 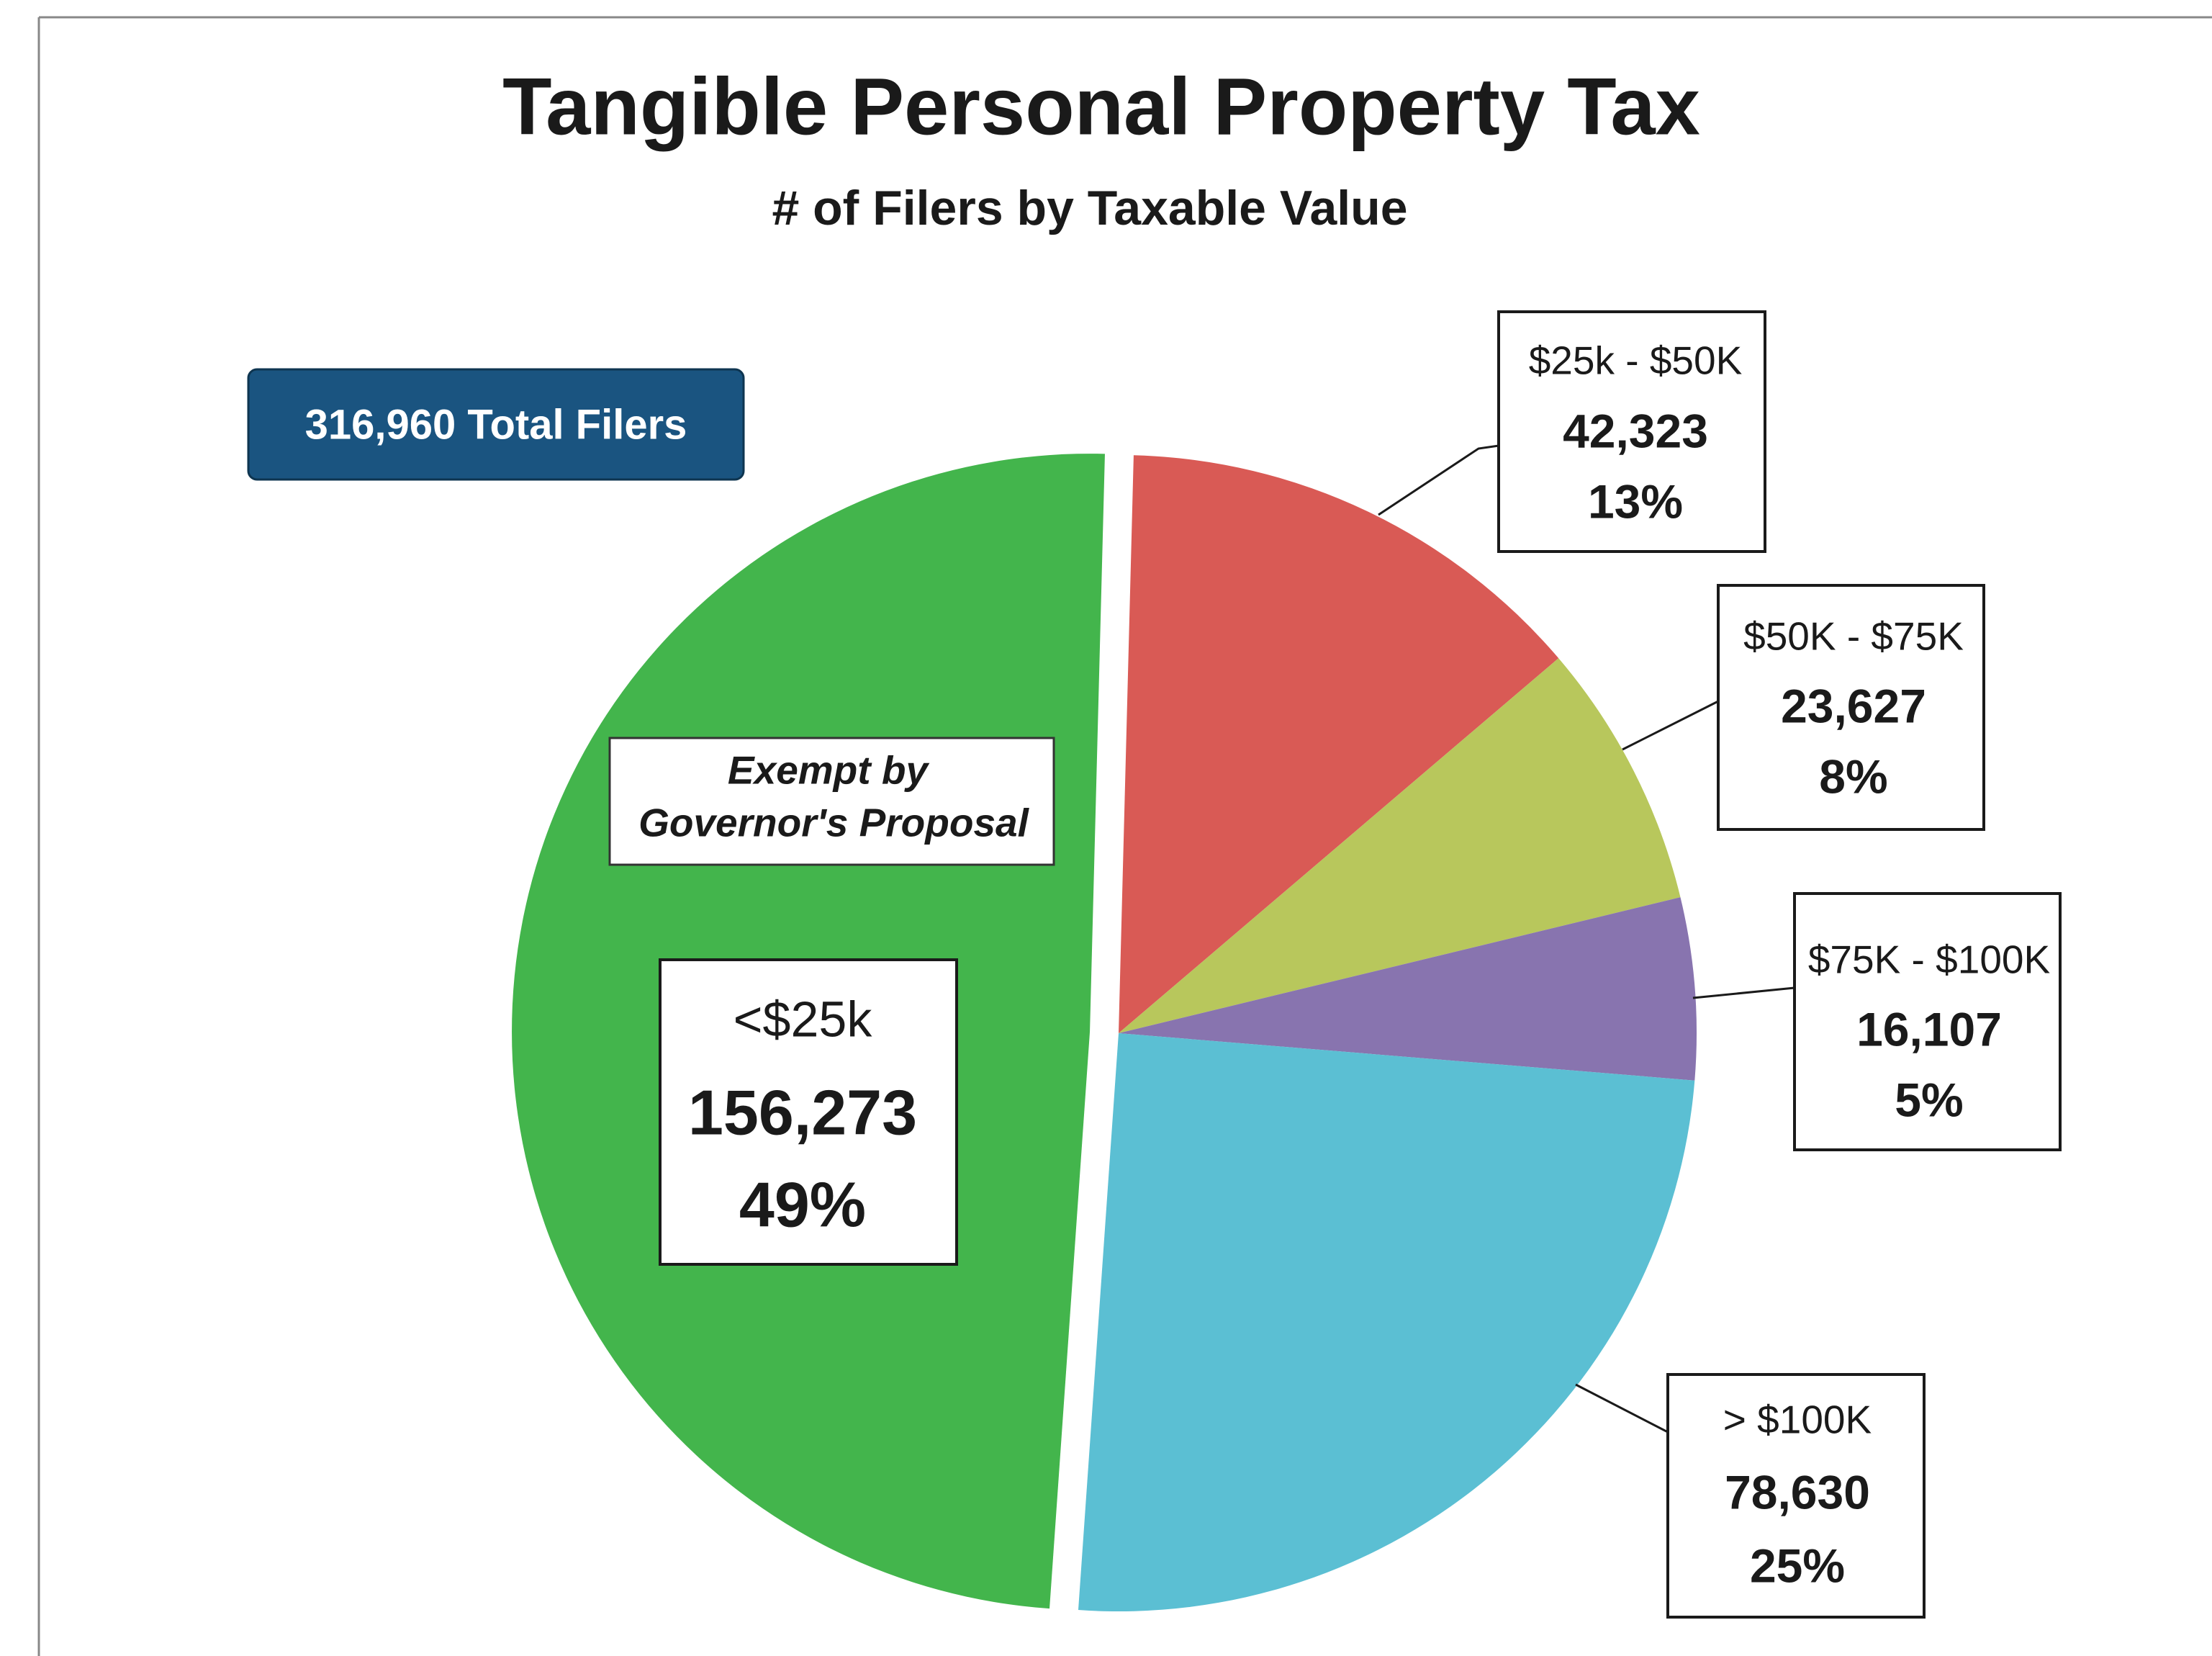 What do you see at coordinates (1853, 636) in the screenshot?
I see `category-label: $50K - $75K` at bounding box center [1853, 636].